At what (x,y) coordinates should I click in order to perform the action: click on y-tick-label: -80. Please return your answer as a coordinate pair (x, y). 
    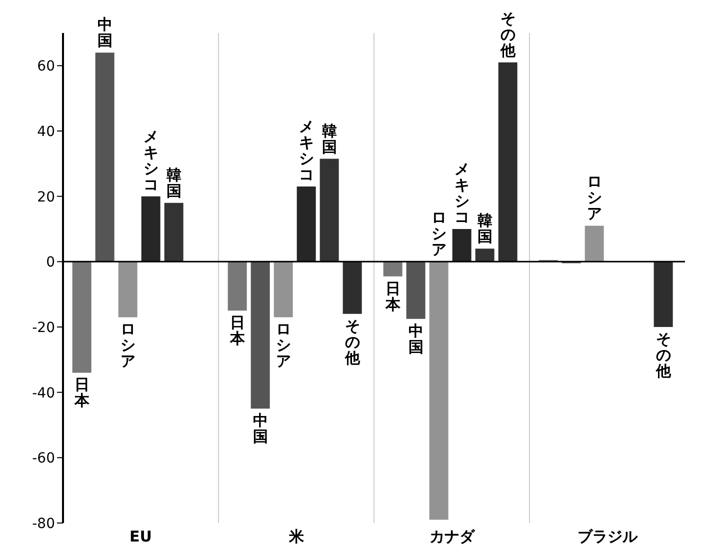
    Looking at the image, I should click on (43, 524).